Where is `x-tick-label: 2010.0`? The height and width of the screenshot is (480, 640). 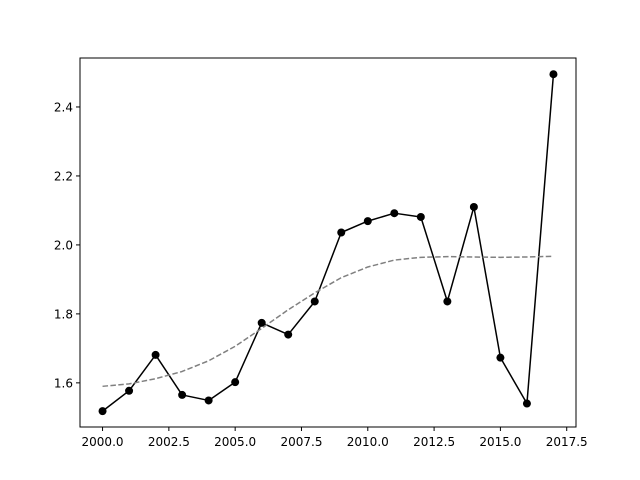 x-tick-label: 2010.0 is located at coordinates (368, 442).